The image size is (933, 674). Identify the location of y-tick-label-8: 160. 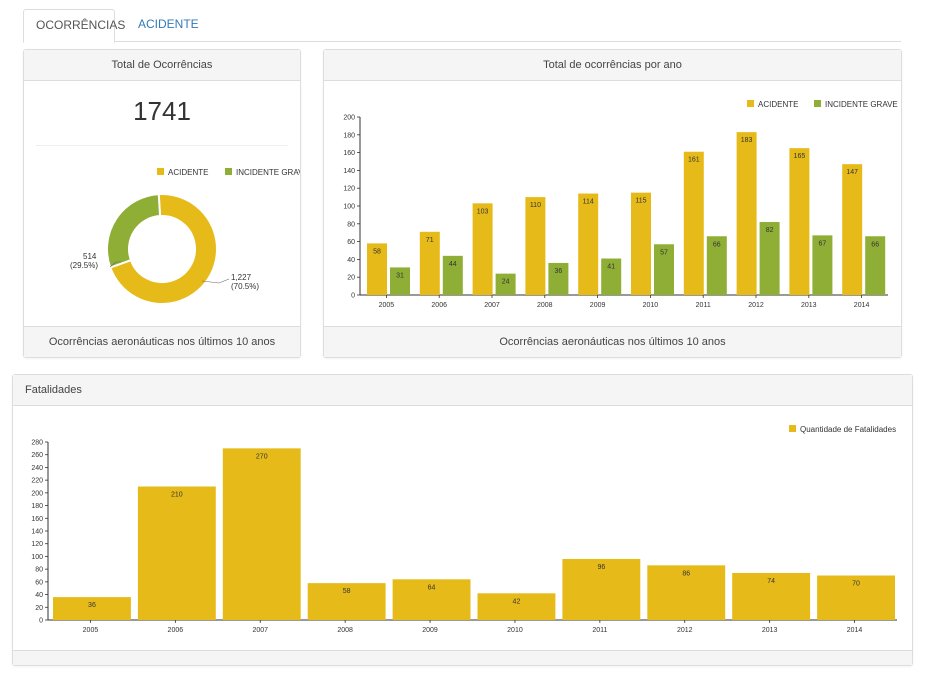
(349, 153).